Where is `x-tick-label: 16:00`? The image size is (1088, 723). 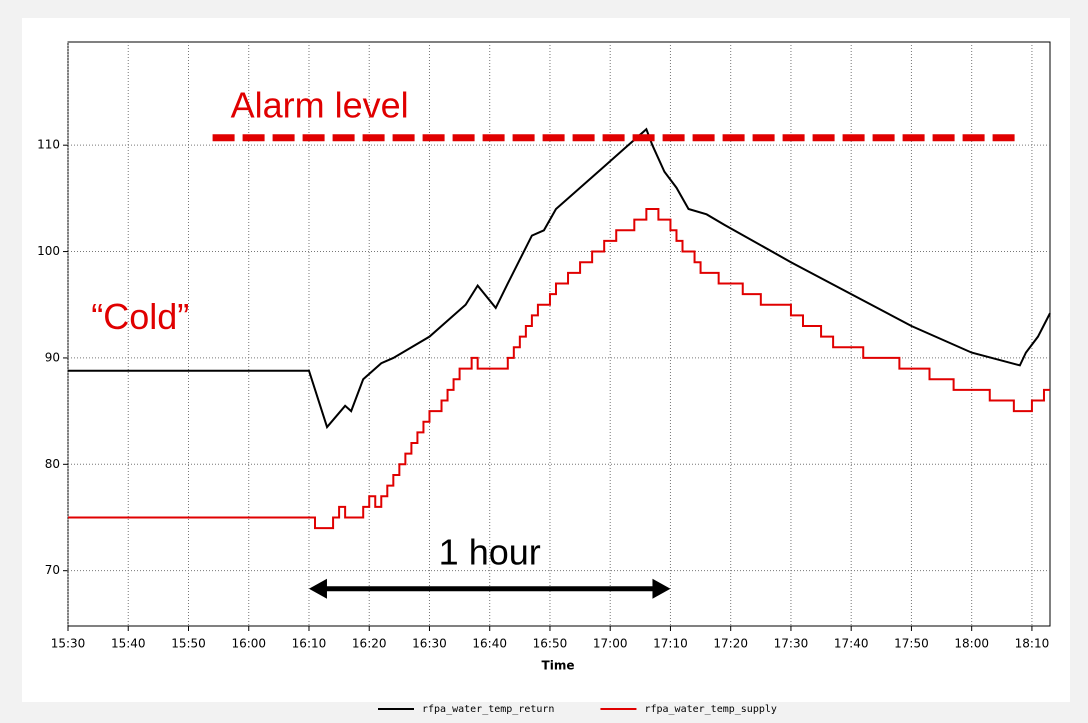 x-tick-label: 16:00 is located at coordinates (248, 644).